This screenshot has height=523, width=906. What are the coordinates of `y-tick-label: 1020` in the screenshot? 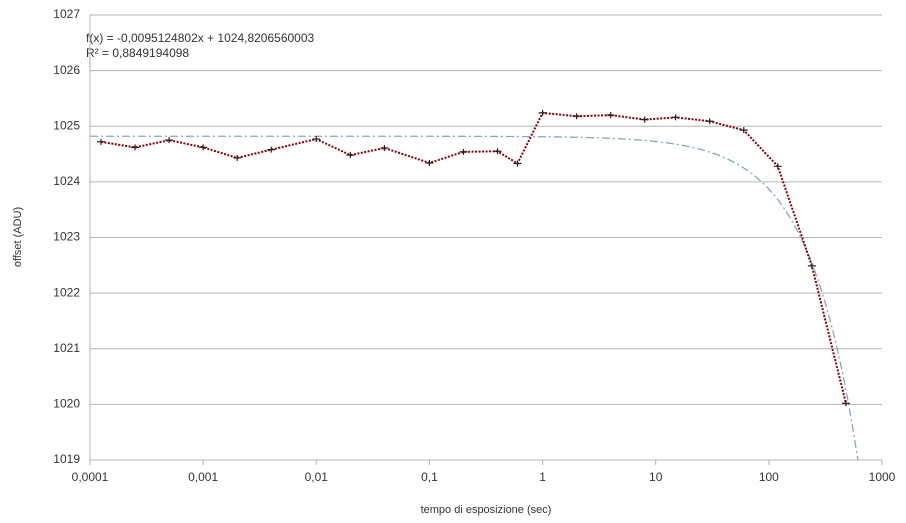 It's located at (66, 404).